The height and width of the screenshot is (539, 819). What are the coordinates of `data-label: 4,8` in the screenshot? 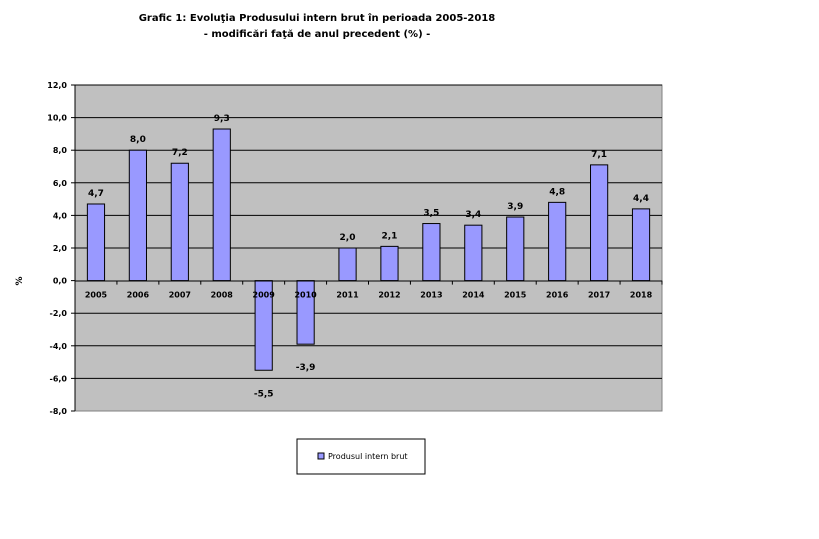 It's located at (557, 192).